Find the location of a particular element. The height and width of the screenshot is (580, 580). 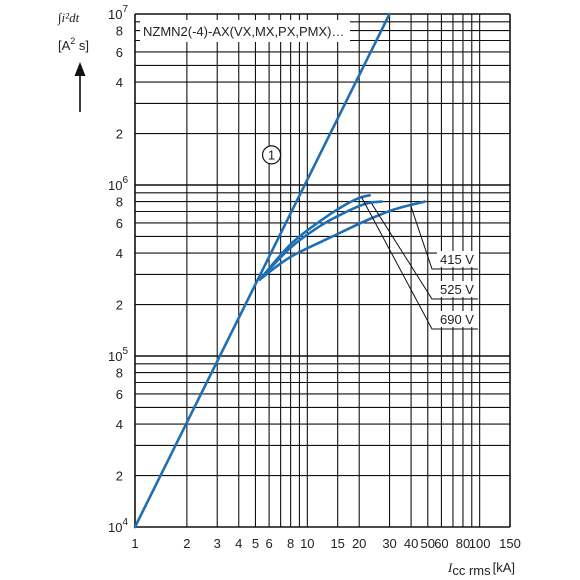

series-line-525V is located at coordinates (320, 240).